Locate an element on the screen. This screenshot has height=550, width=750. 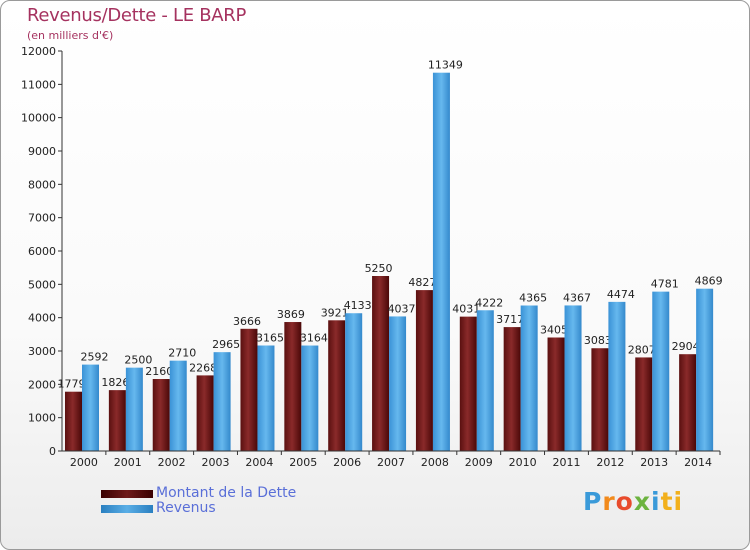
logo-letter: i is located at coordinates (656, 501).